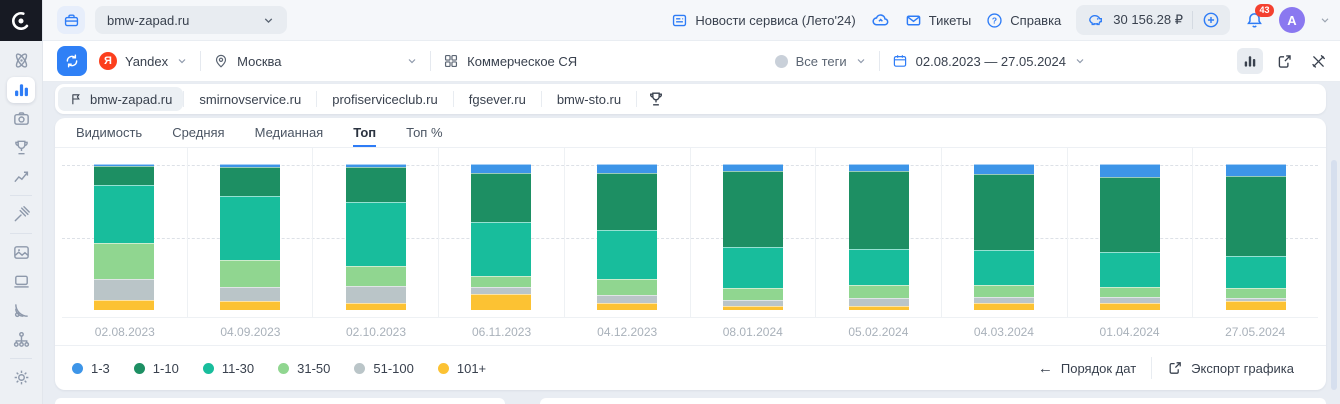 The height and width of the screenshot is (404, 1340). I want to click on competitors-trophy-button, so click(656, 99).